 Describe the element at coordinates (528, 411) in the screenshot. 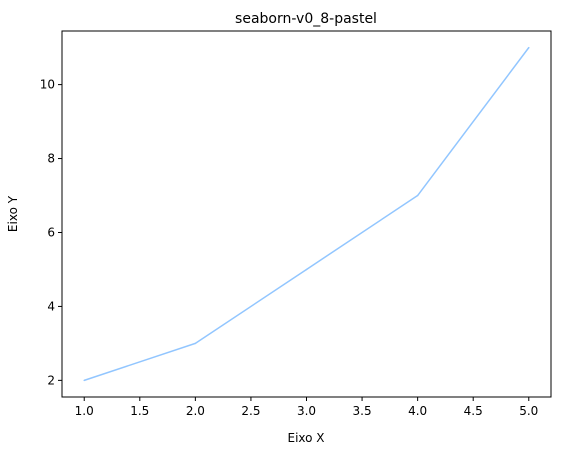

I see `x-tick-label: 5.0` at that location.